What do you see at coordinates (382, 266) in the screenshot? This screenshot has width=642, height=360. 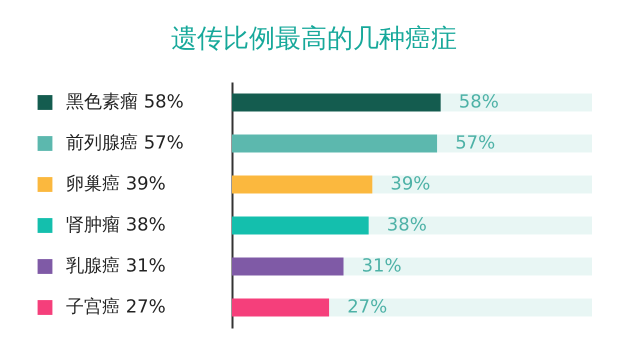 I see `data-label: 31%` at bounding box center [382, 266].